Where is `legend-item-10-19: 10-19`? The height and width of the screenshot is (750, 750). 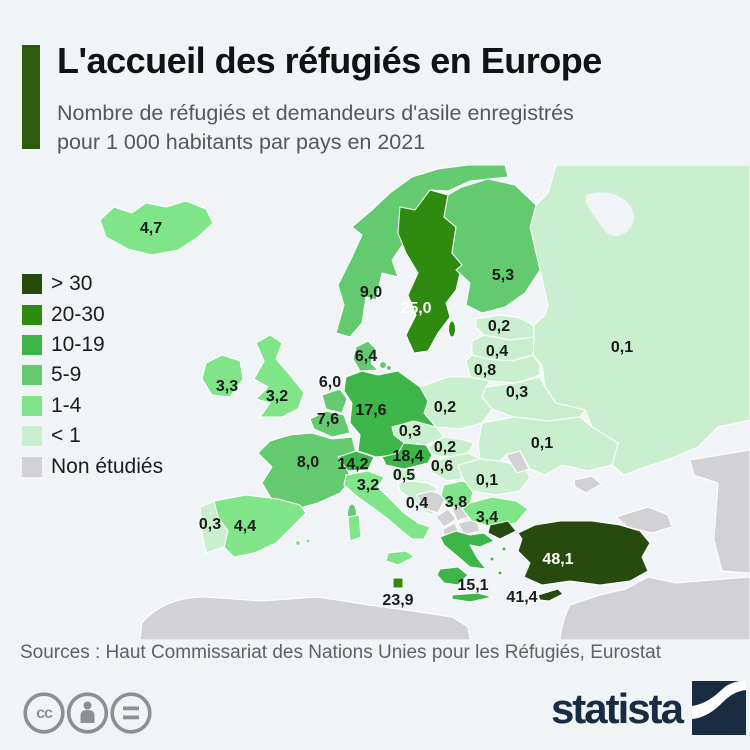
legend-item-10-19: 10-19 is located at coordinates (92, 345).